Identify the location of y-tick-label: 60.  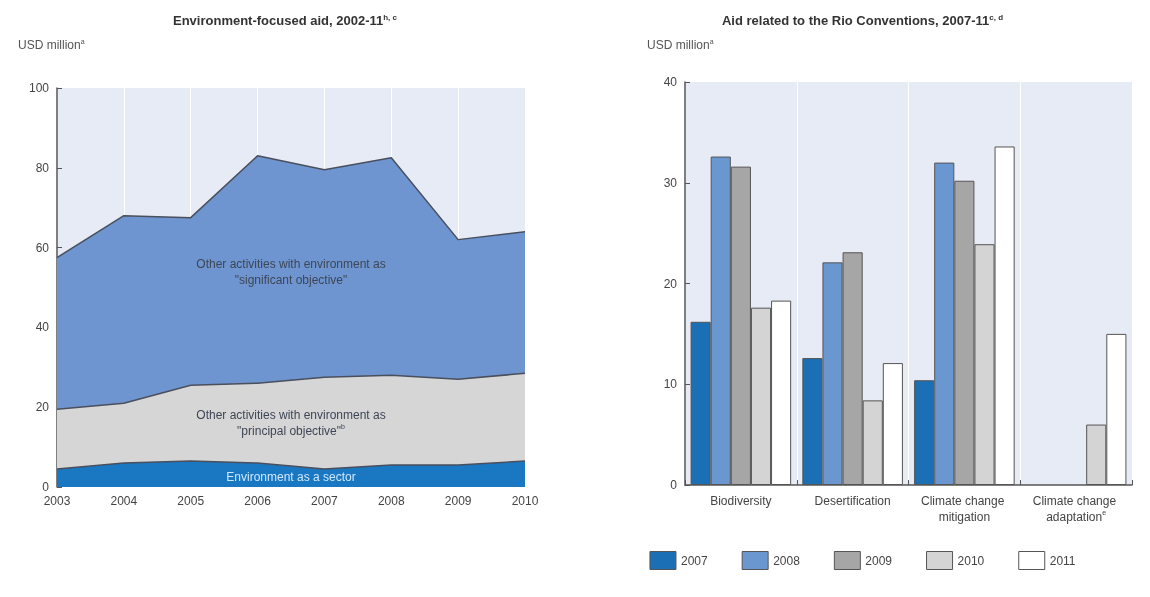
(42, 247).